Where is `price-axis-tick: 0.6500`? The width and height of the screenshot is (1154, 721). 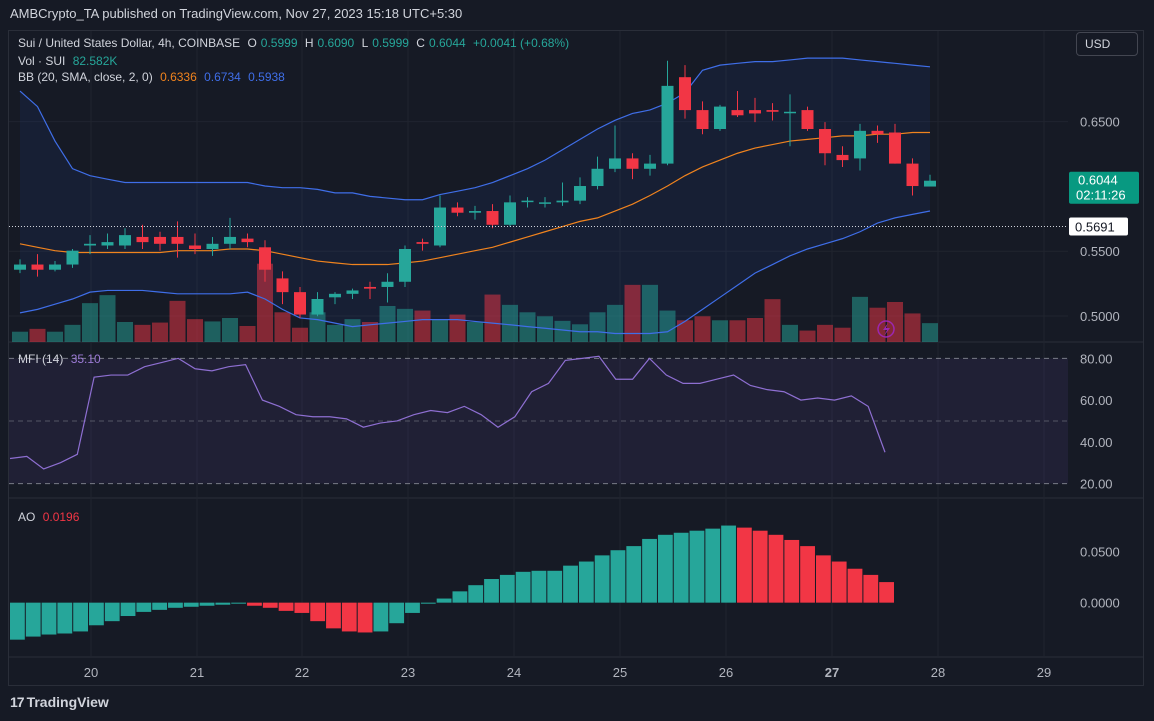
price-axis-tick: 0.6500 is located at coordinates (1100, 122).